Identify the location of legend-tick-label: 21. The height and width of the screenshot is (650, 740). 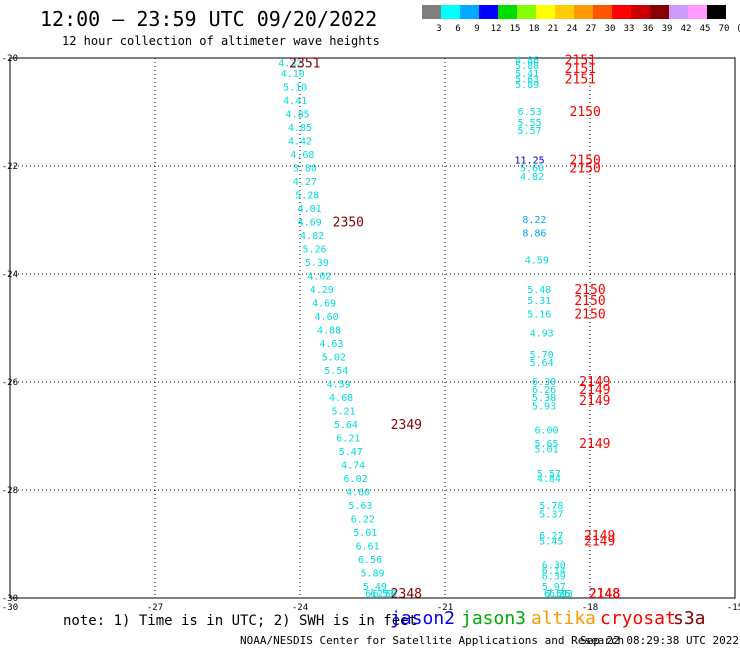
(553, 29).